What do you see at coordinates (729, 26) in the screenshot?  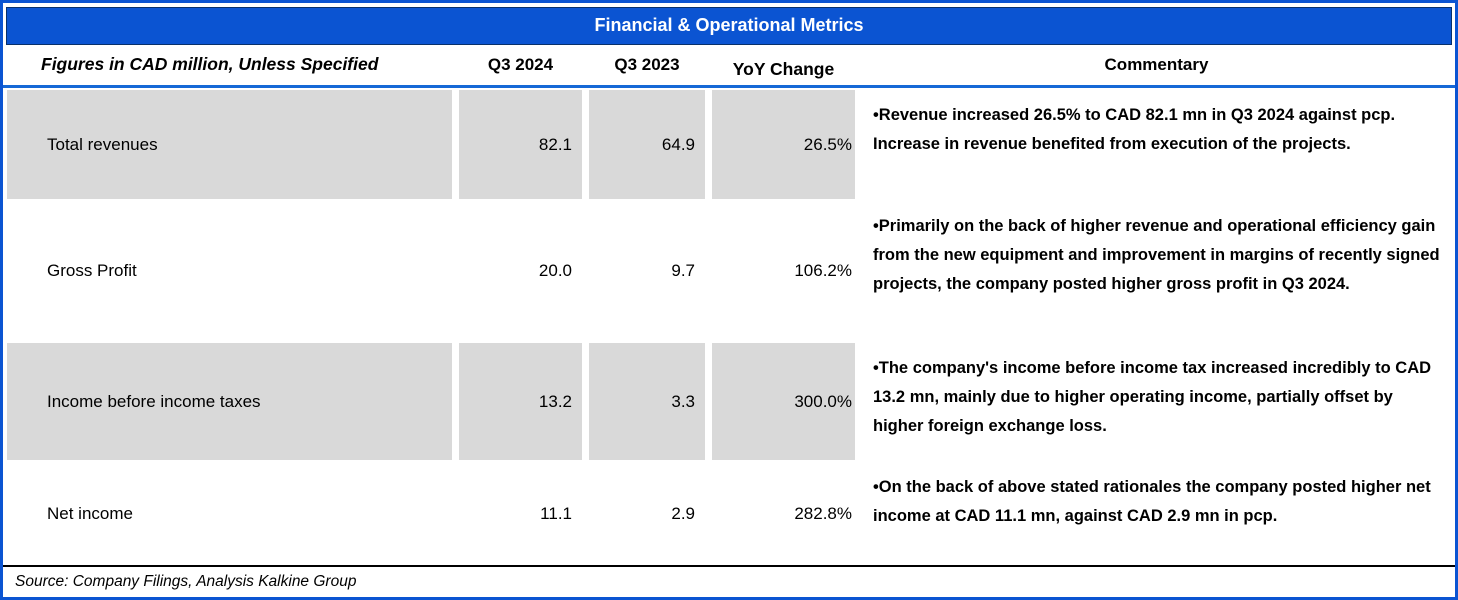 I see `table-title: Financial & Operational Metrics` at bounding box center [729, 26].